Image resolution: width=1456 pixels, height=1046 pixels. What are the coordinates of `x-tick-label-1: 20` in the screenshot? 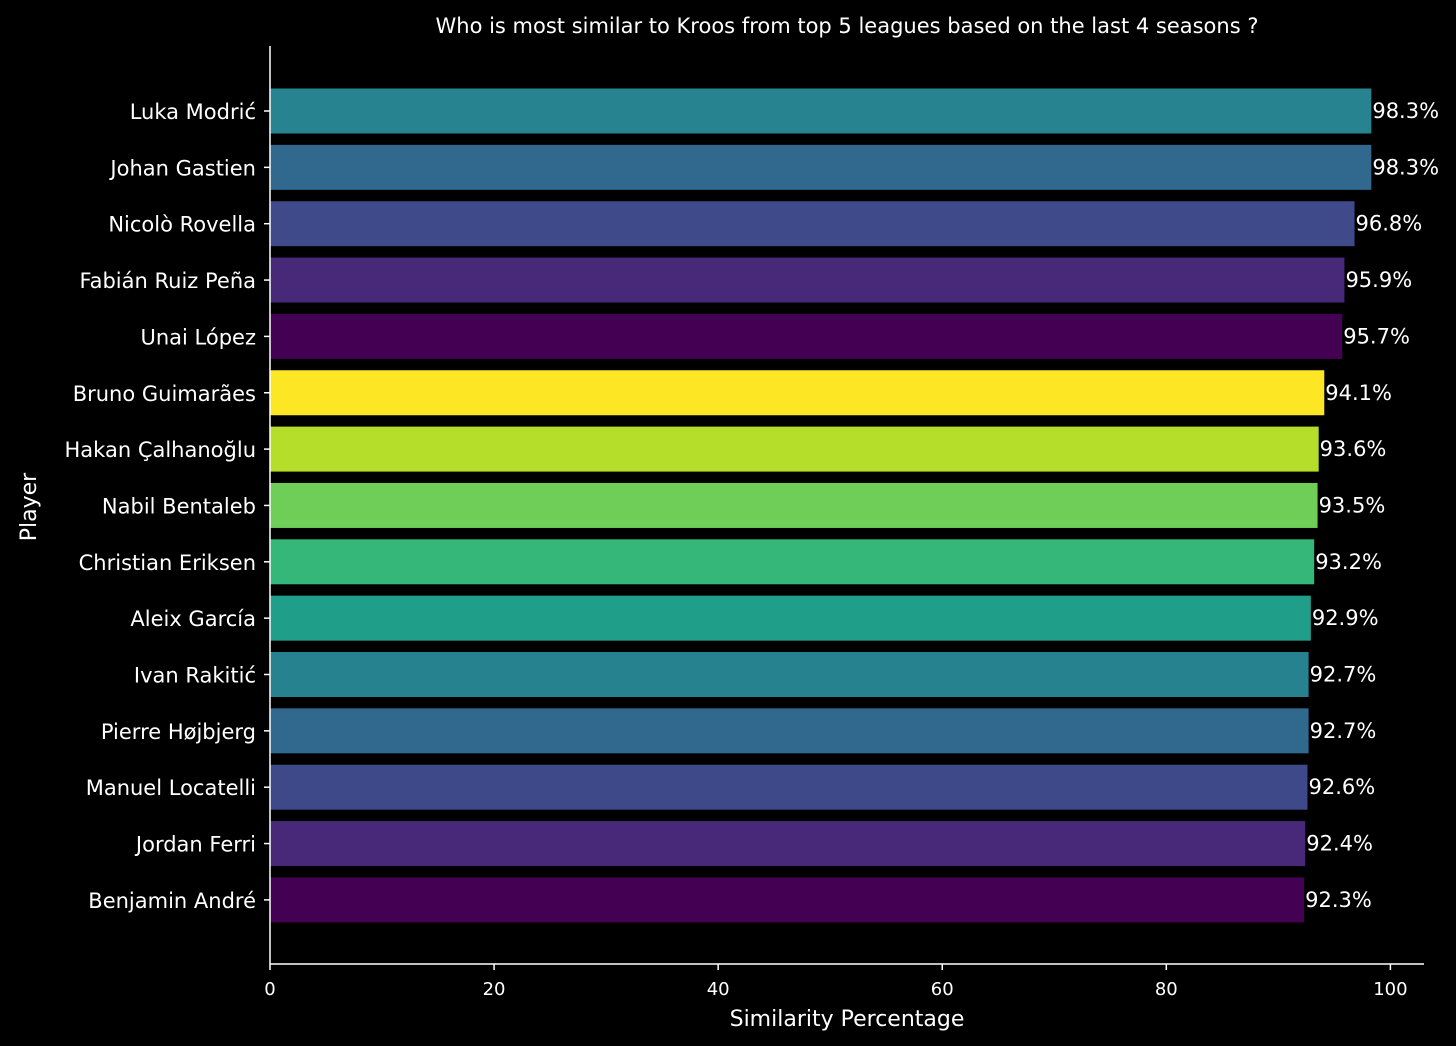 It's located at (494, 989).